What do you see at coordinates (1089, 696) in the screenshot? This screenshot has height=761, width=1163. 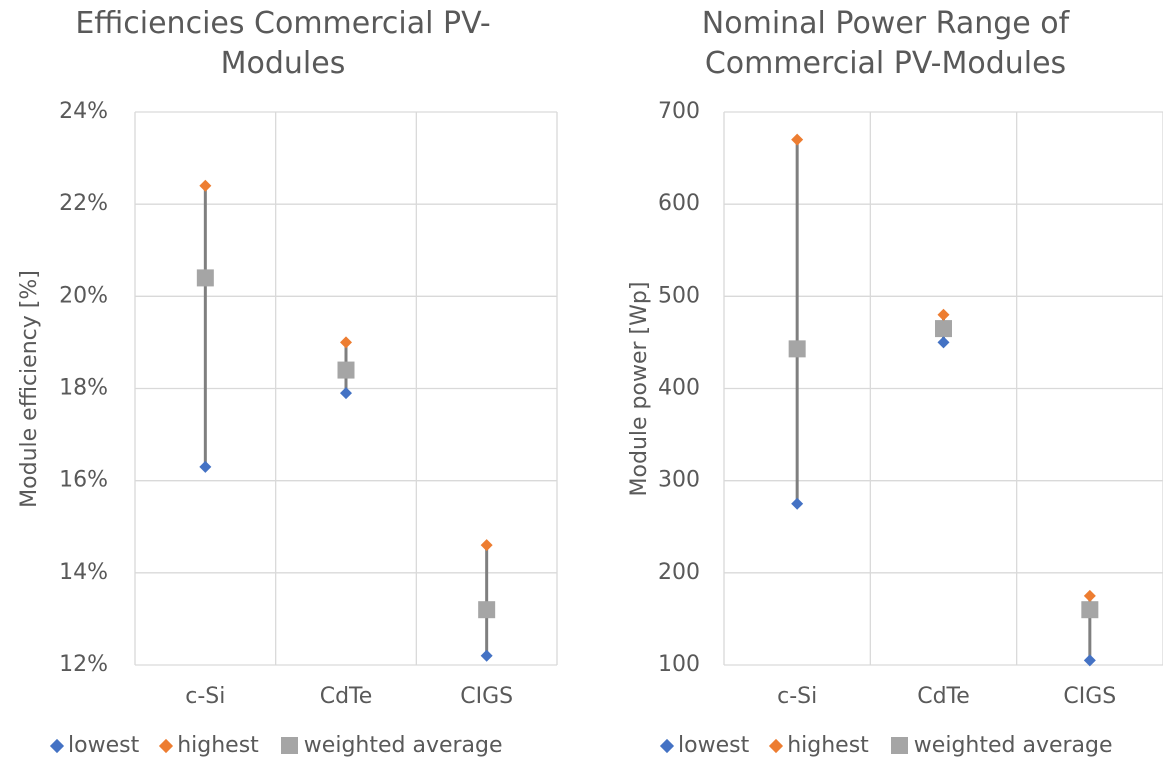 I see `chart2-x-tick-label: CIGS` at bounding box center [1089, 696].